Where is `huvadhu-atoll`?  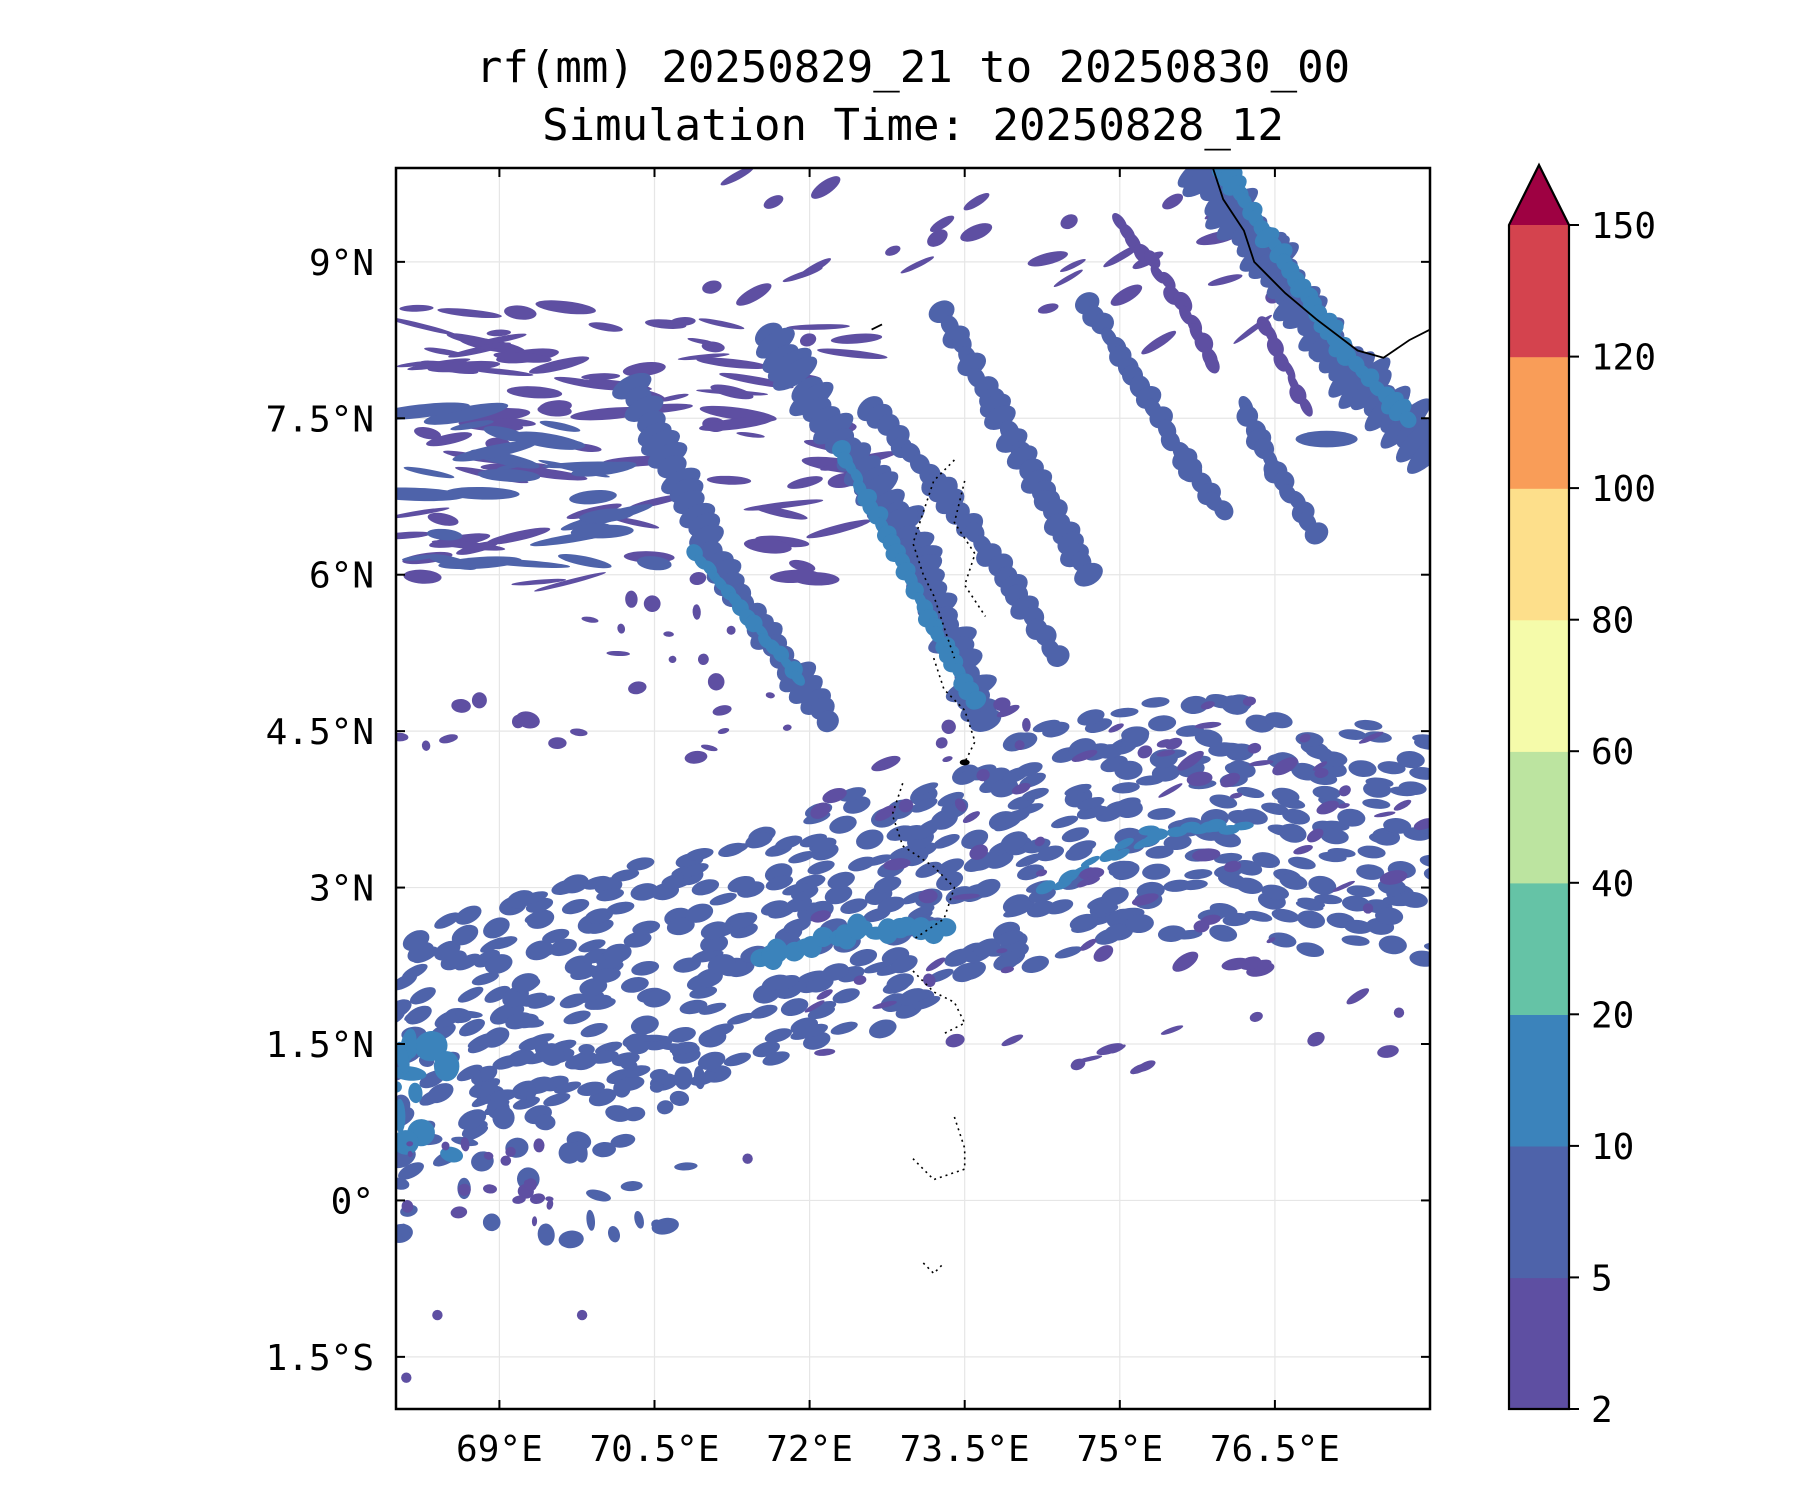
huvadhu-atoll is located at coordinates (939, 1148).